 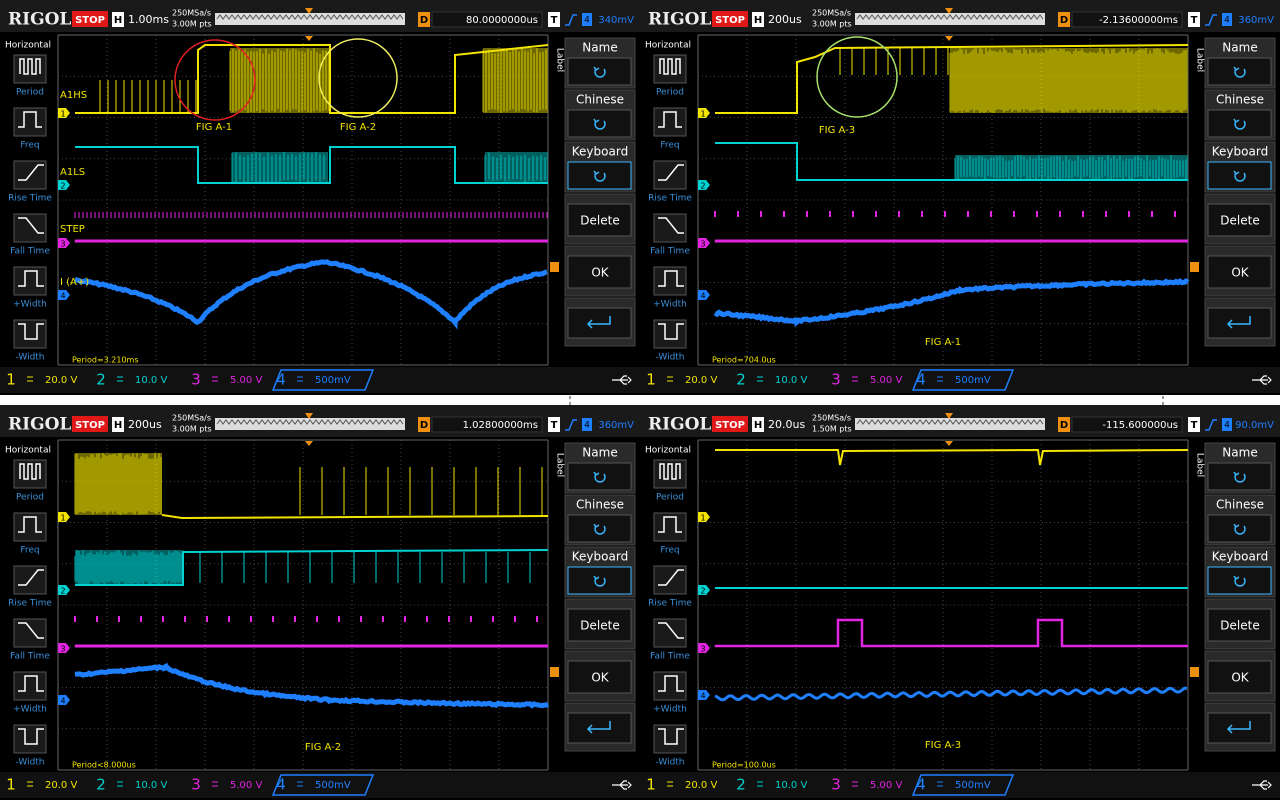 What do you see at coordinates (1211, 20) in the screenshot?
I see `trigger-edge-icon` at bounding box center [1211, 20].